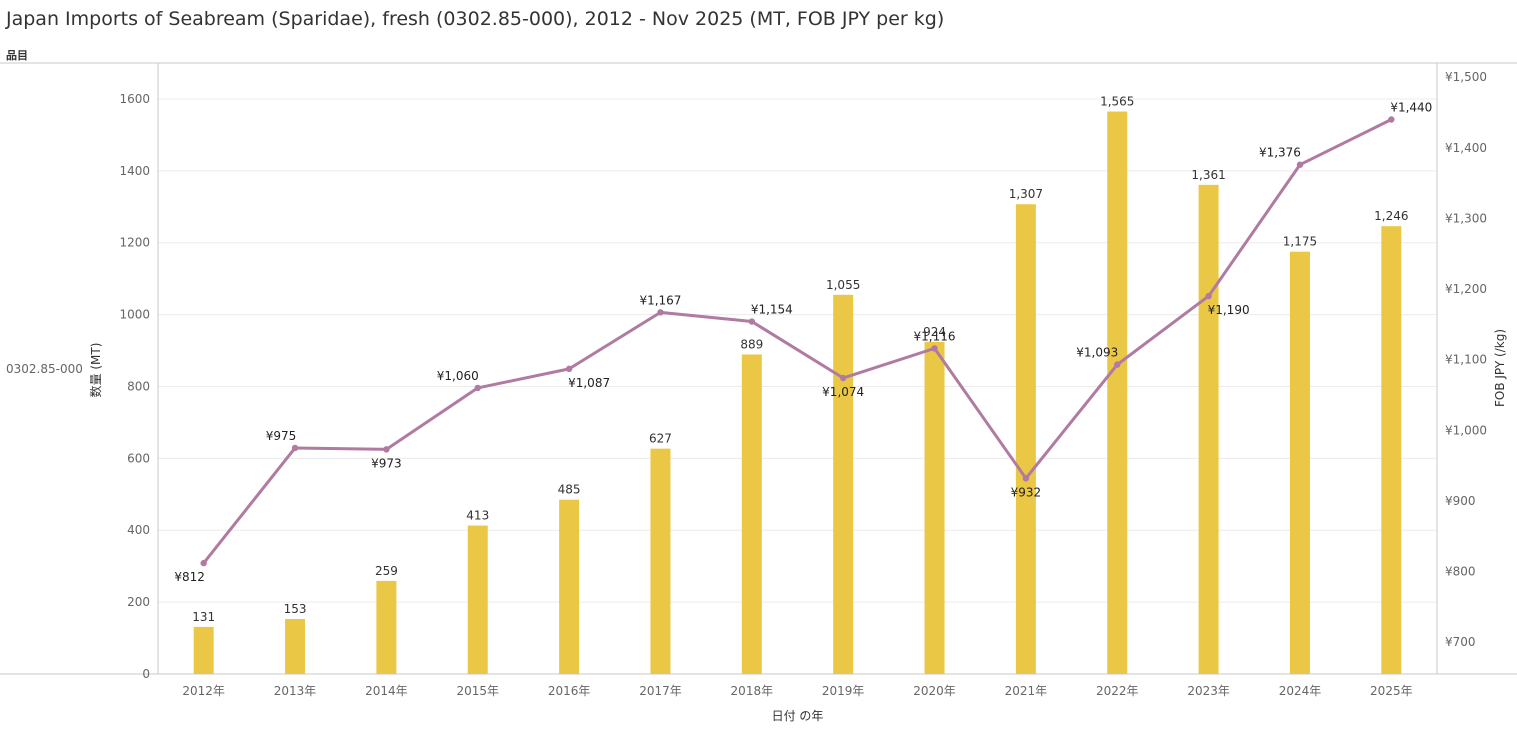 The width and height of the screenshot is (1517, 732). I want to click on x-tick-label: 2025年, so click(1391, 691).